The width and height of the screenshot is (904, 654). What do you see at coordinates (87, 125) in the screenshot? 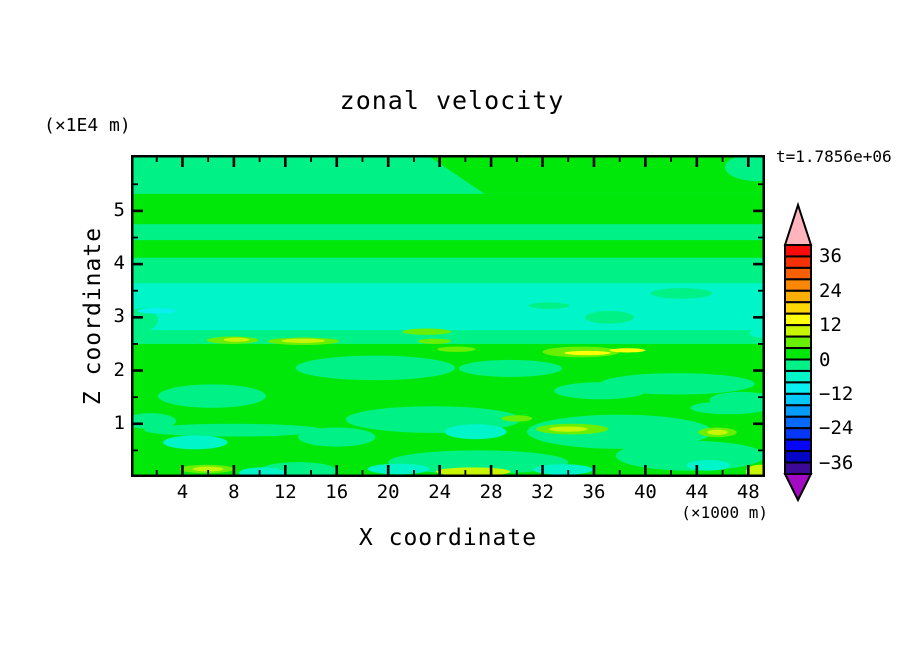
I see `z-axis-units-label: (×1E4 m)` at bounding box center [87, 125].